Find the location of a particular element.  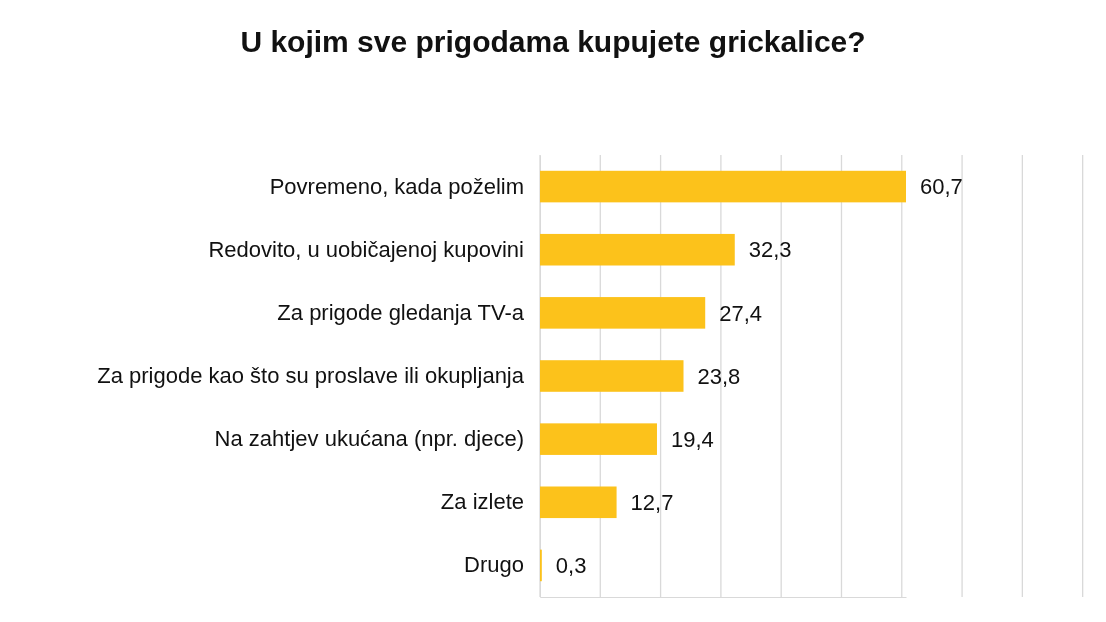

y-tick-label: Za prigode kao što su proslave ili okupljanja is located at coordinates (311, 376).